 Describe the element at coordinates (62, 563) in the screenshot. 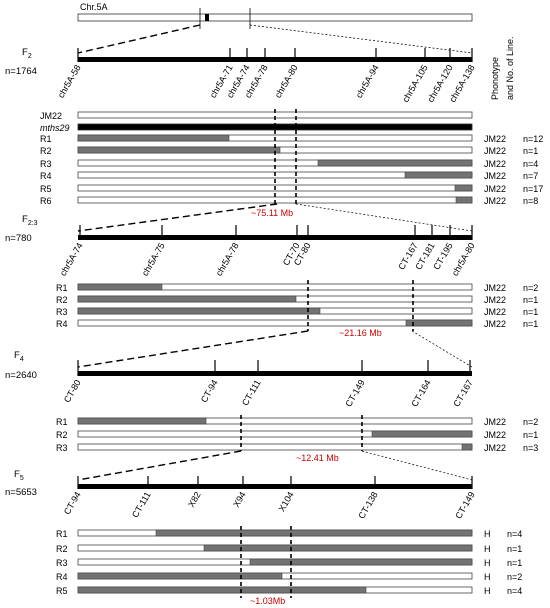

I see `panel-4-row-label: R3` at that location.